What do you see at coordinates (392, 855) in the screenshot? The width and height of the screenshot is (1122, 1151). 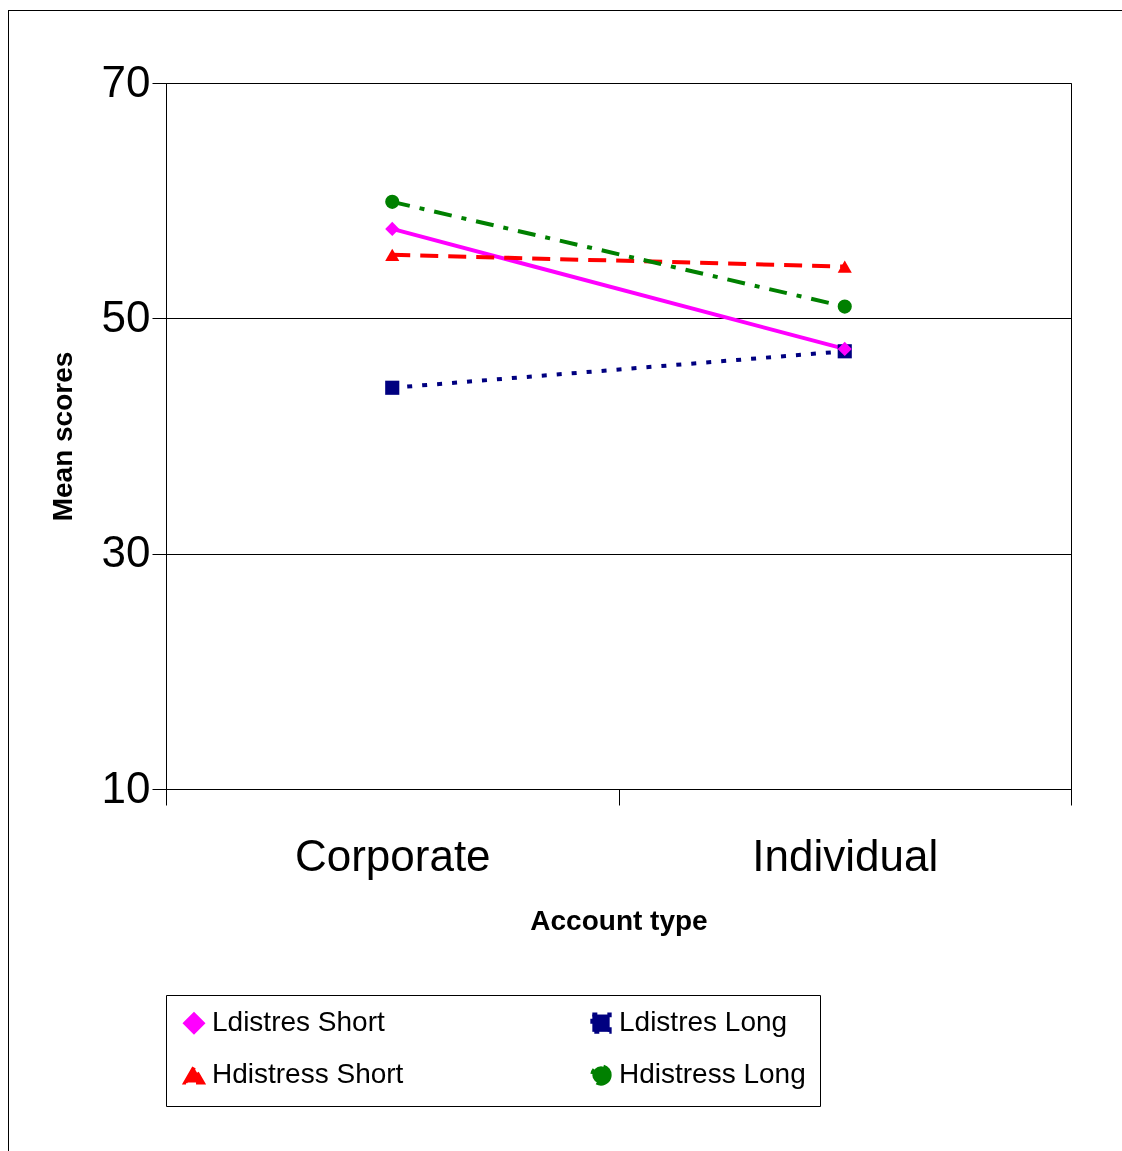 I see `x-tick-label: Corporate` at bounding box center [392, 855].